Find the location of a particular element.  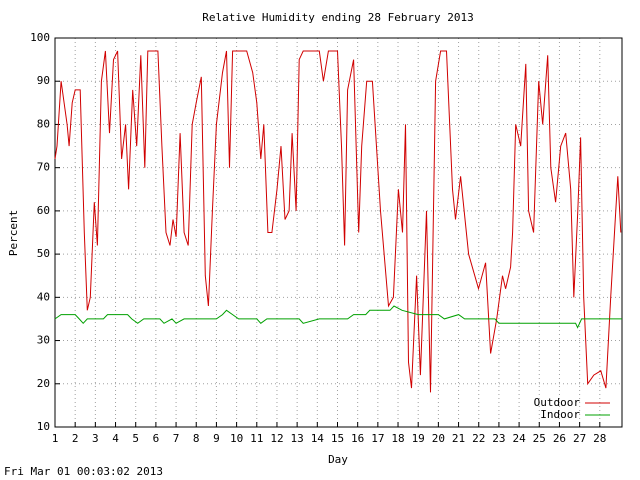

x-tick-label: 14 is located at coordinates (318, 438).